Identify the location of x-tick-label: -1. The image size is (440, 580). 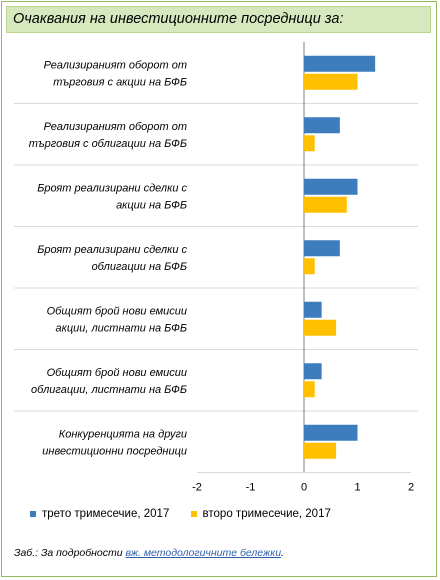
(251, 488).